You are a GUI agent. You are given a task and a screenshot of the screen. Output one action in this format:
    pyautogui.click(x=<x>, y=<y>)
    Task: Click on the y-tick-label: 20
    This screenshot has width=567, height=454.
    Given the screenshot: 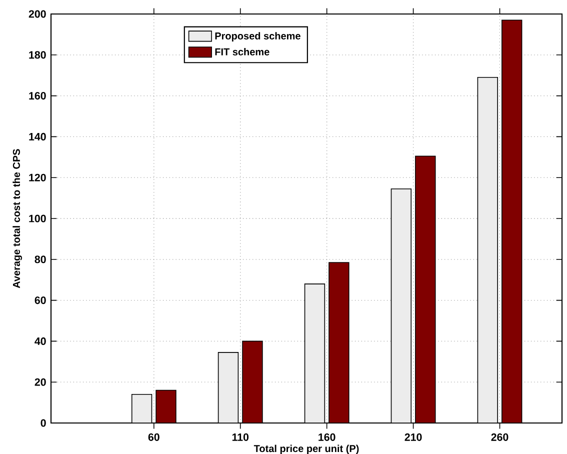 What is the action you would take?
    pyautogui.click(x=40, y=382)
    